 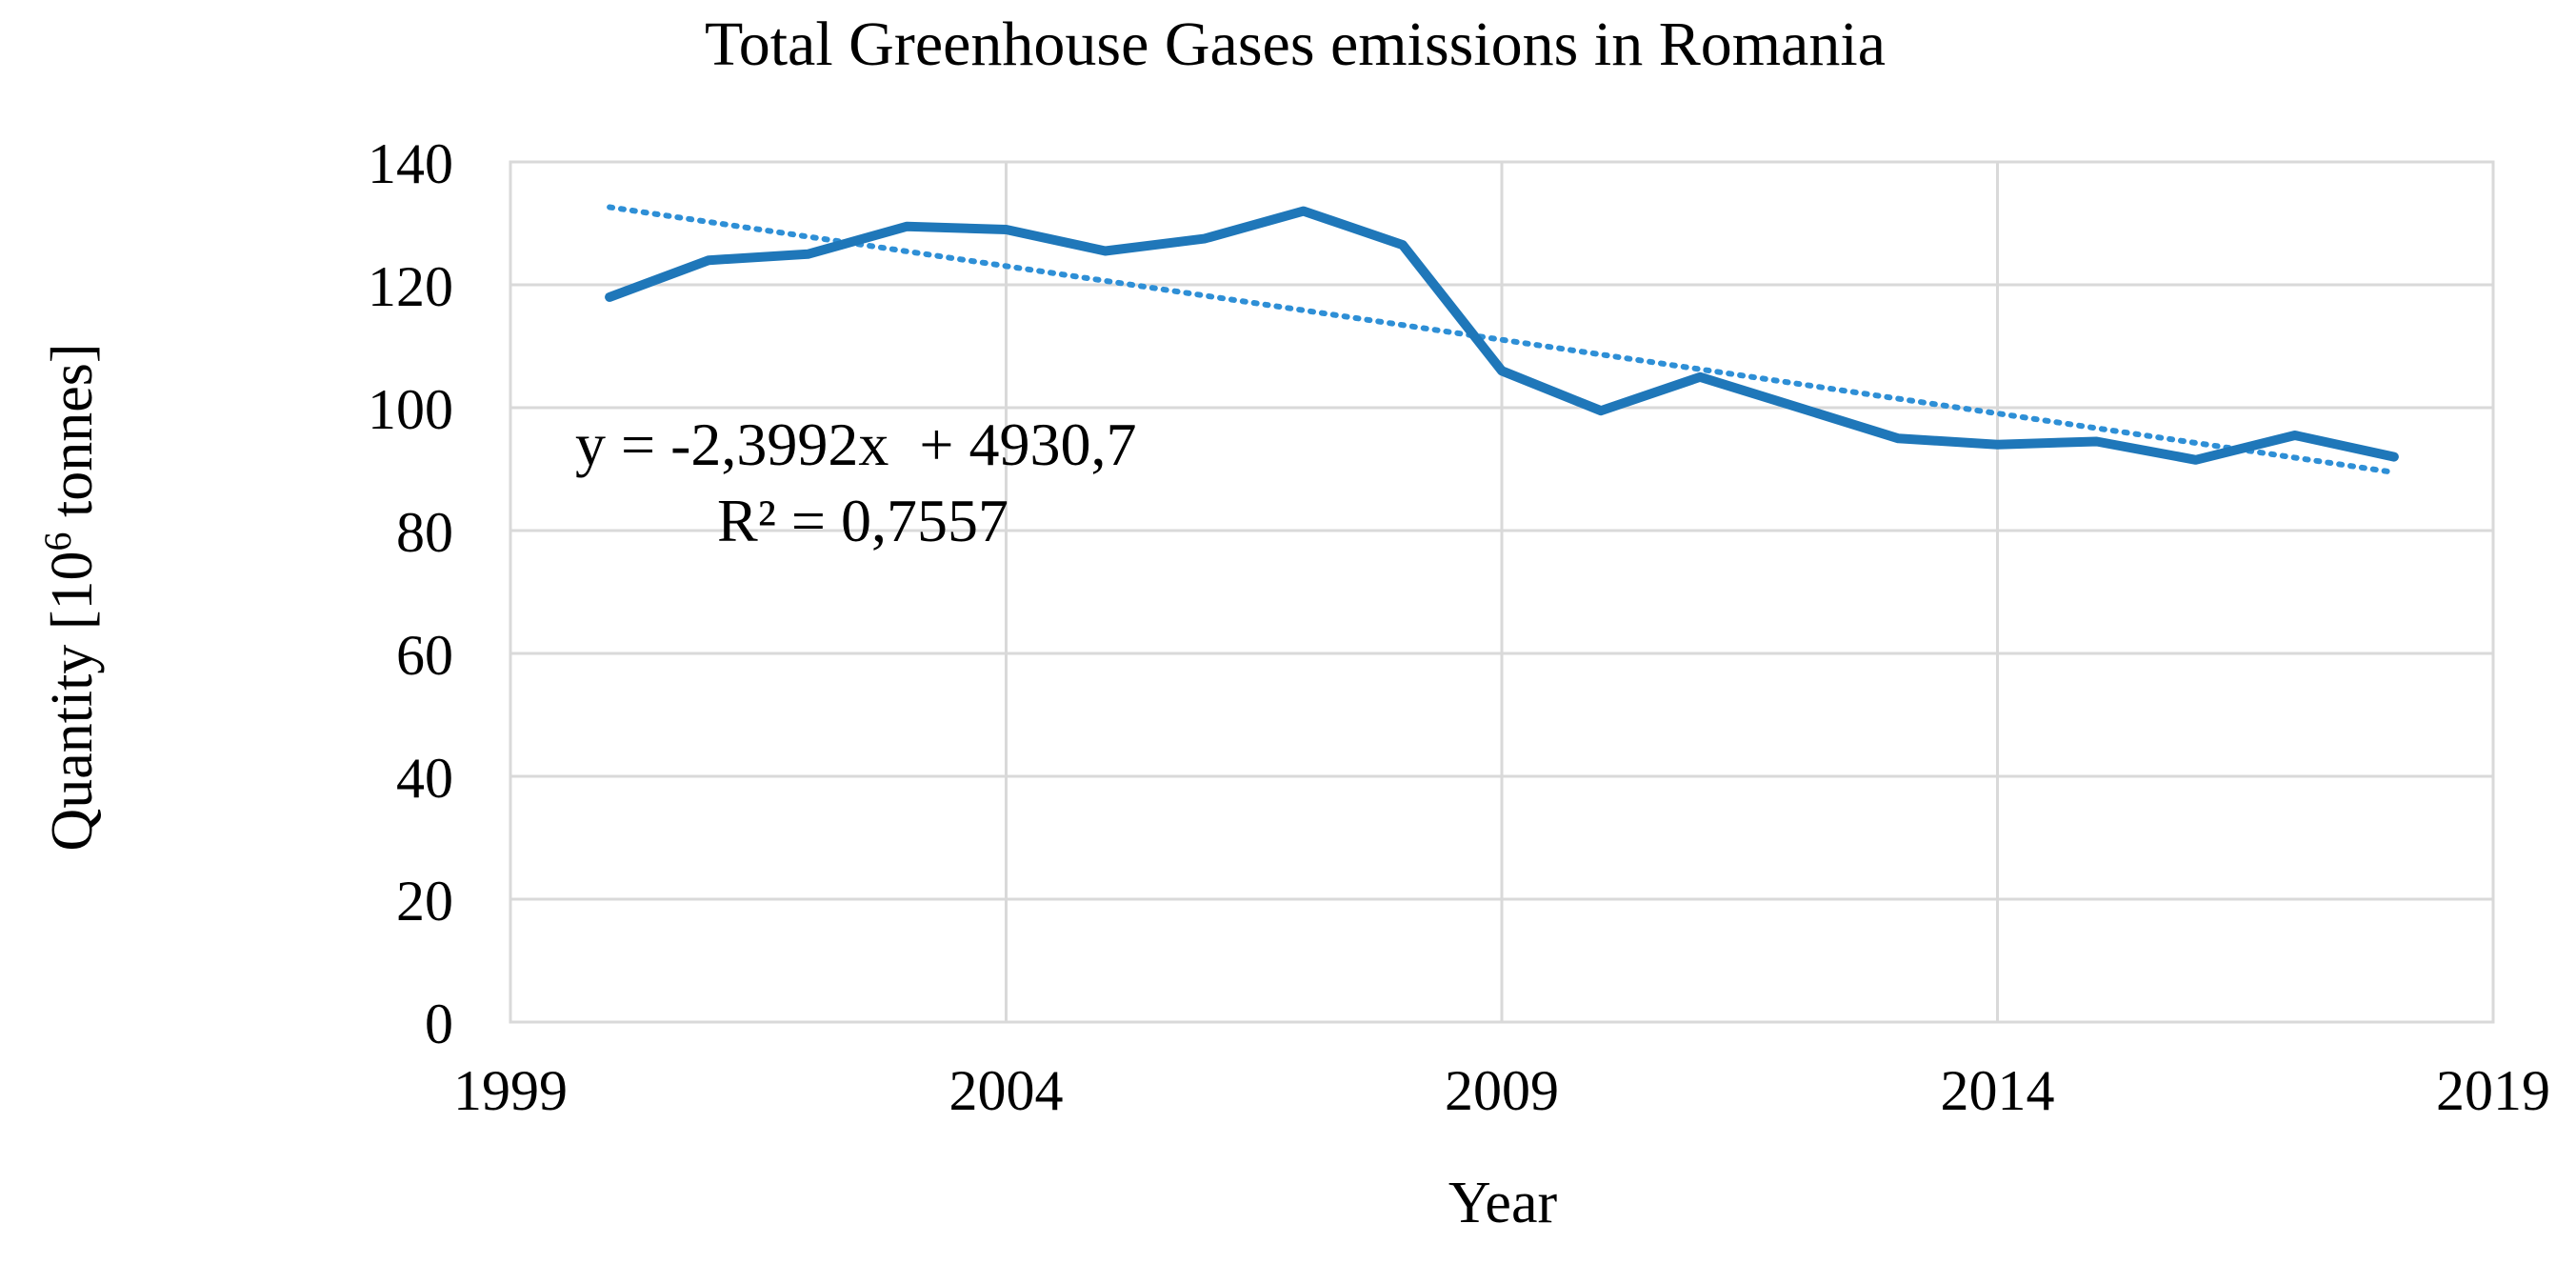 What do you see at coordinates (856, 444) in the screenshot?
I see `trendline-equation: y = -2,3992x + 4930,7` at bounding box center [856, 444].